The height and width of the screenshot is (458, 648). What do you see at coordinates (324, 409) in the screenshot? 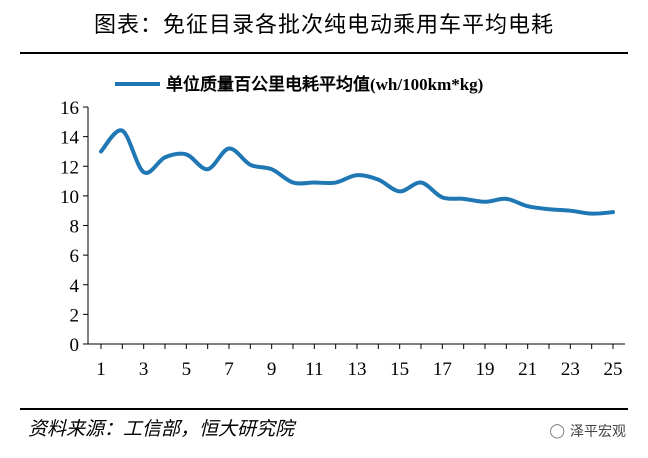
I see `footer-divider` at bounding box center [324, 409].